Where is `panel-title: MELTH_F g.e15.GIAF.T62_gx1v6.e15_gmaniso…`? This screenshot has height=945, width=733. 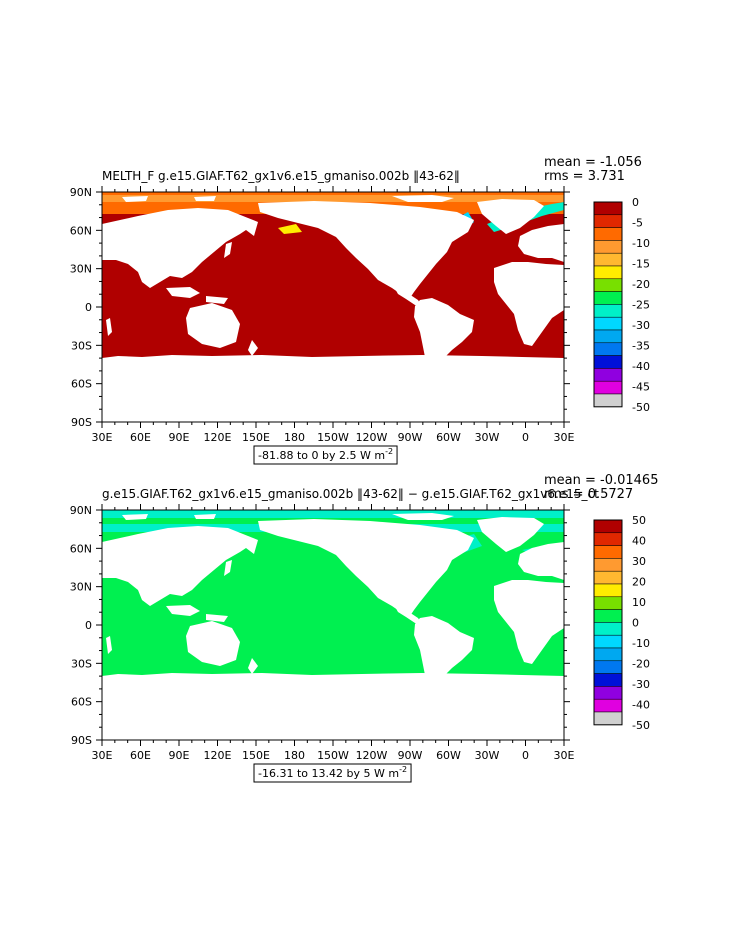
panel-title: MELTH_F g.e15.GIAF.T62_gx1v6.e15_gmaniso… is located at coordinates (281, 176).